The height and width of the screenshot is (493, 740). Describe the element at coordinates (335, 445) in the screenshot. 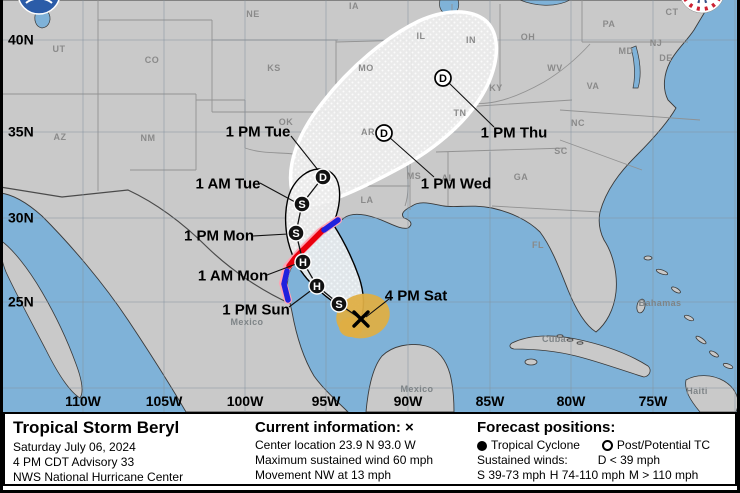

I see `center-location: Center location 23.9 N 93.0 W` at that location.